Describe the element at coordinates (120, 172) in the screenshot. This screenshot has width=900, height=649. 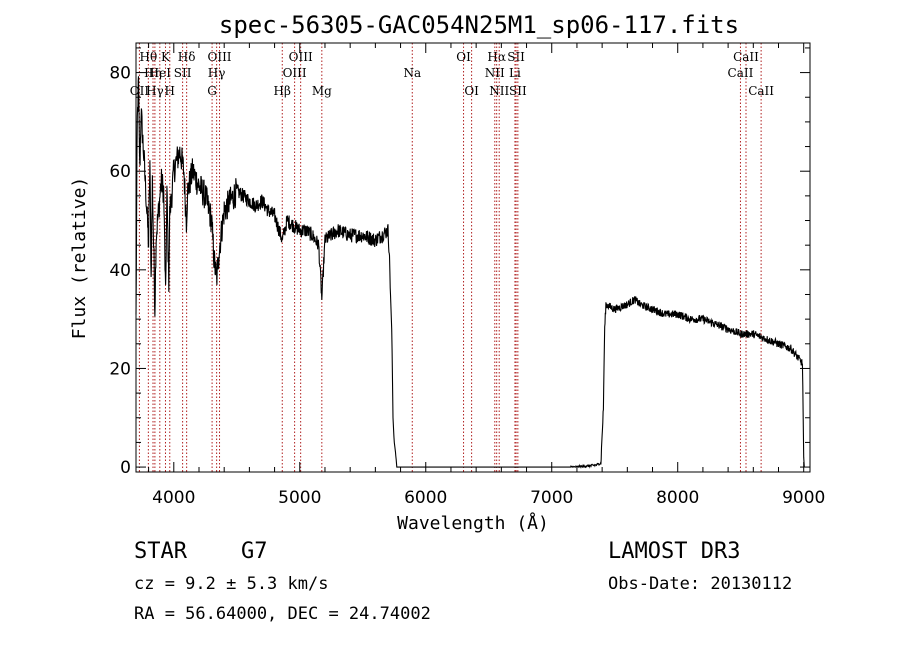
I see `y-tick-label: 60` at that location.